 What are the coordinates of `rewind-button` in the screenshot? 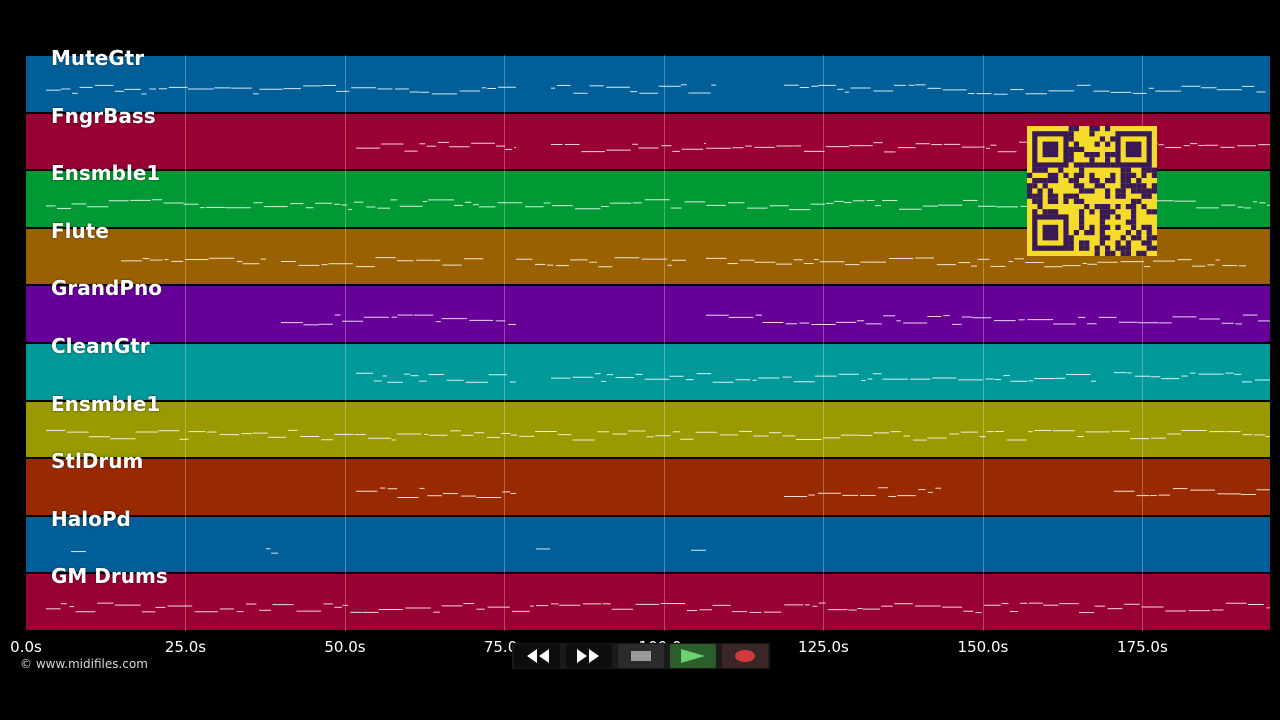 It's located at (537, 656).